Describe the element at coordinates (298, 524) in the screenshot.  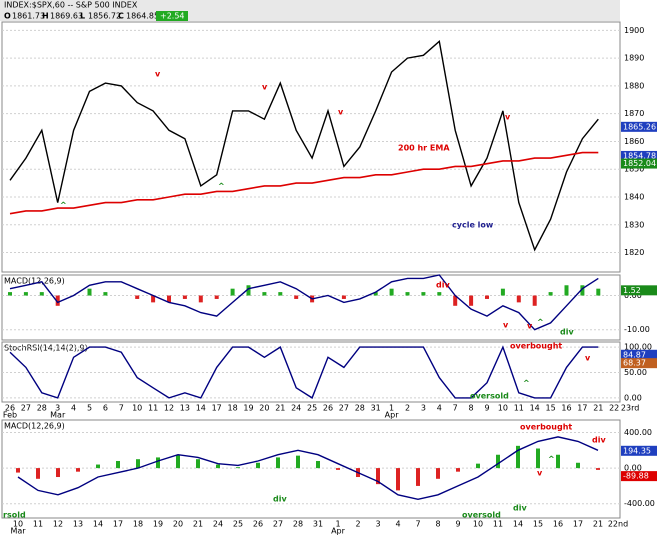
I see `x-tick-label: 28` at that location.